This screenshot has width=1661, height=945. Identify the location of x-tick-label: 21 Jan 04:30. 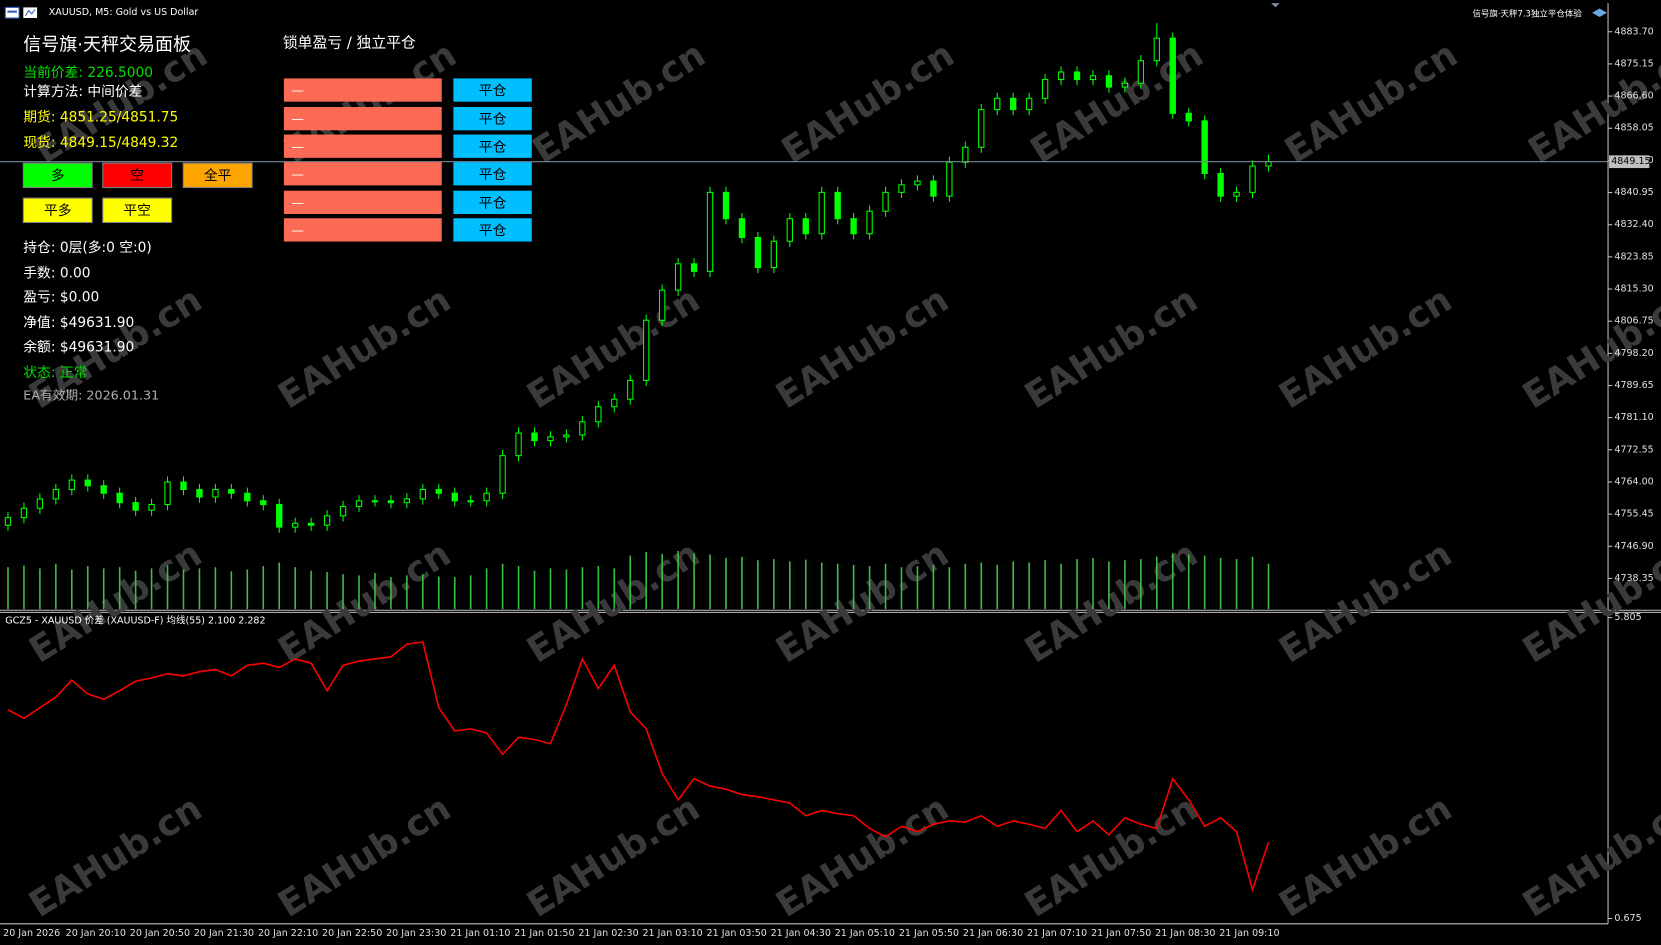
(801, 933).